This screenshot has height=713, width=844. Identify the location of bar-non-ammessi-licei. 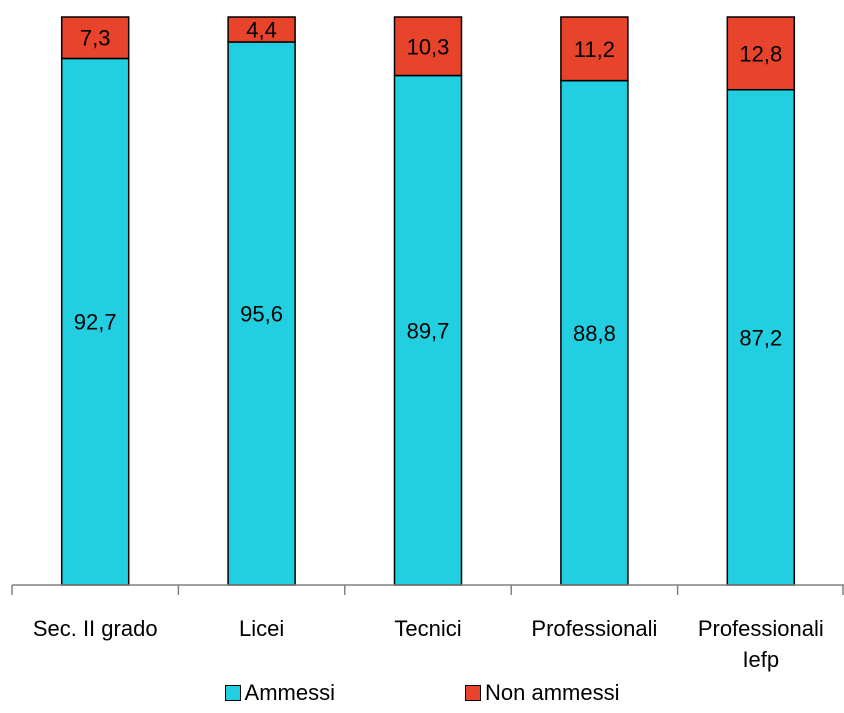
(261, 29).